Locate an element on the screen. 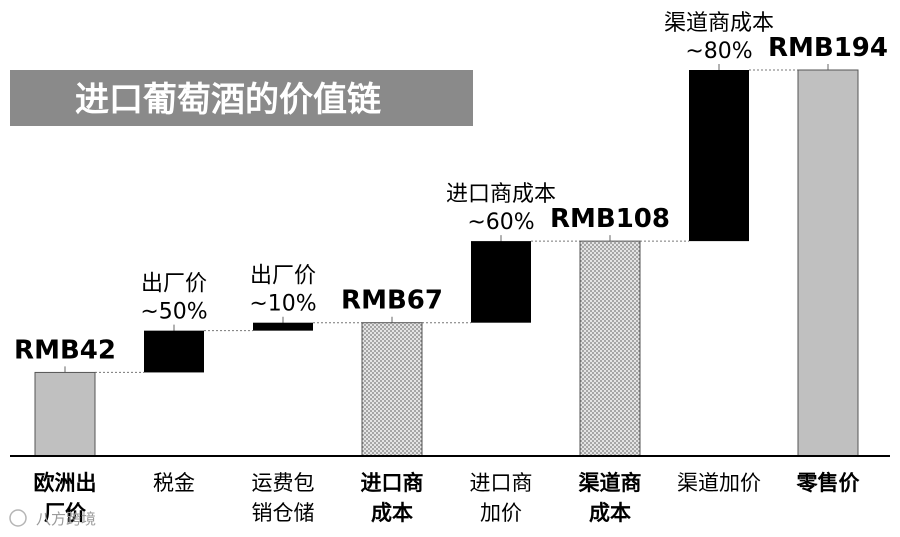 This screenshot has height=537, width=900. category-label-1-line-1: 欧洲出 is located at coordinates (65, 483).